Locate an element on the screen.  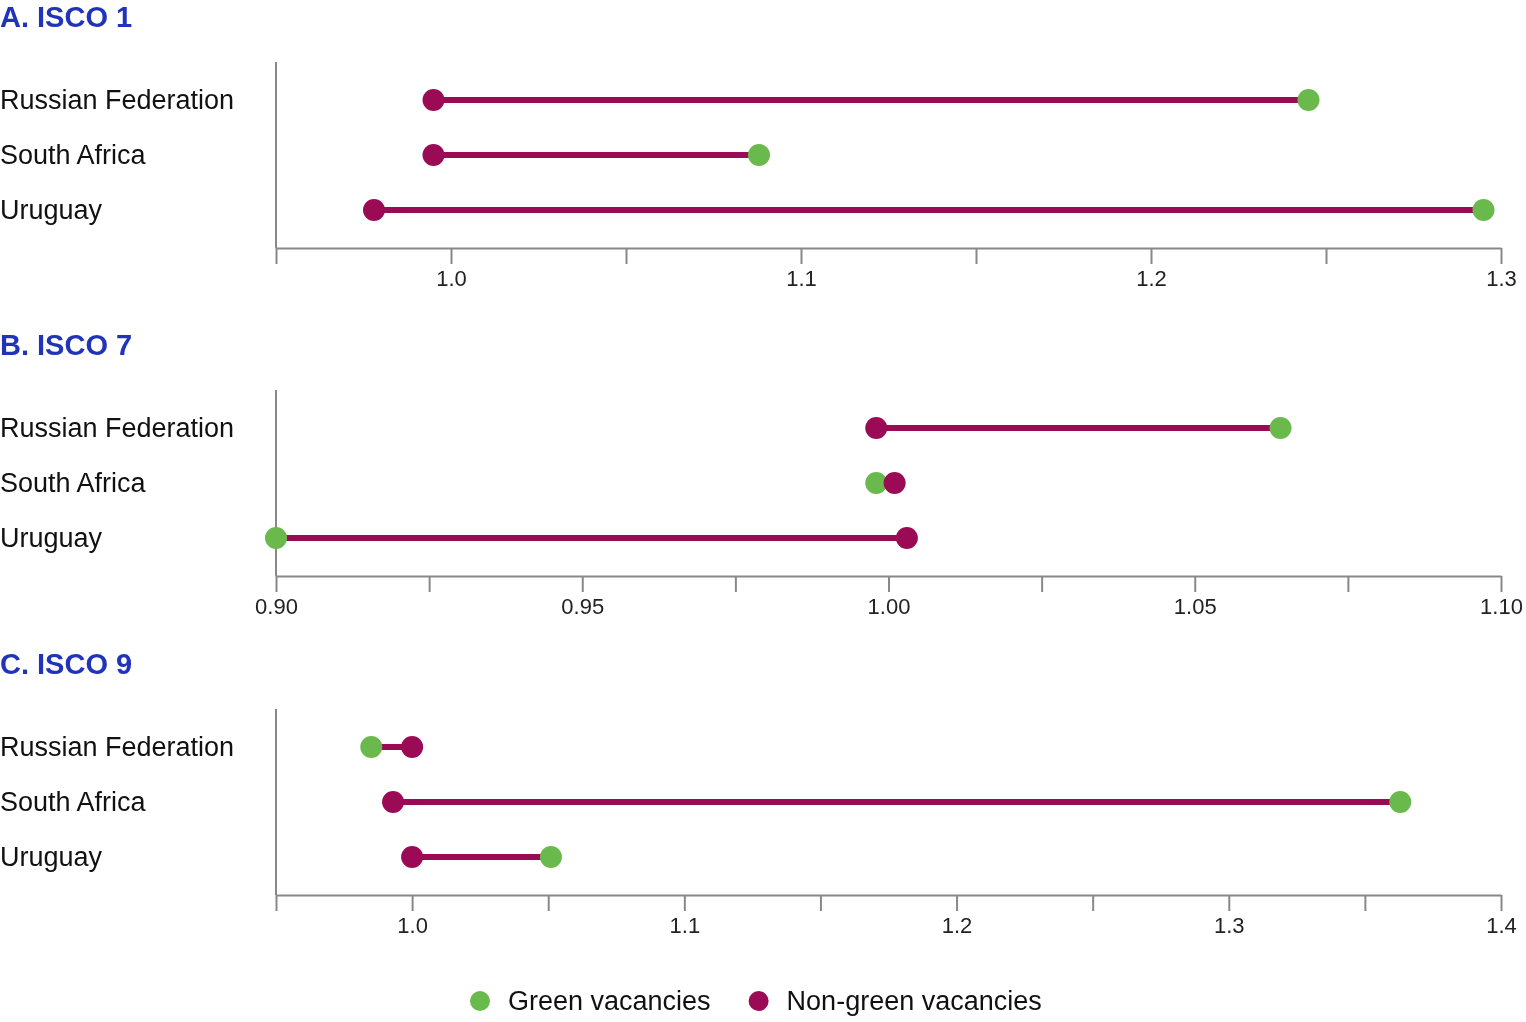
x-tick-label: 0.90 is located at coordinates (276, 606).